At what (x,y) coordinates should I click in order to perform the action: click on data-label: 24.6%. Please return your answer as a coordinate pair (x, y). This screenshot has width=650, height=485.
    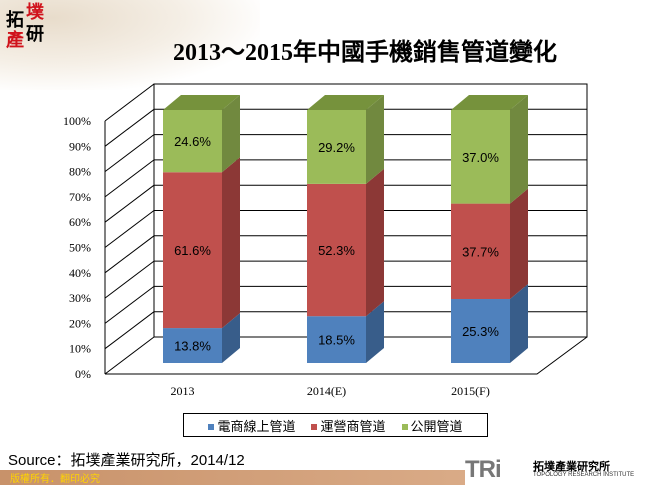
    Looking at the image, I should click on (192, 141).